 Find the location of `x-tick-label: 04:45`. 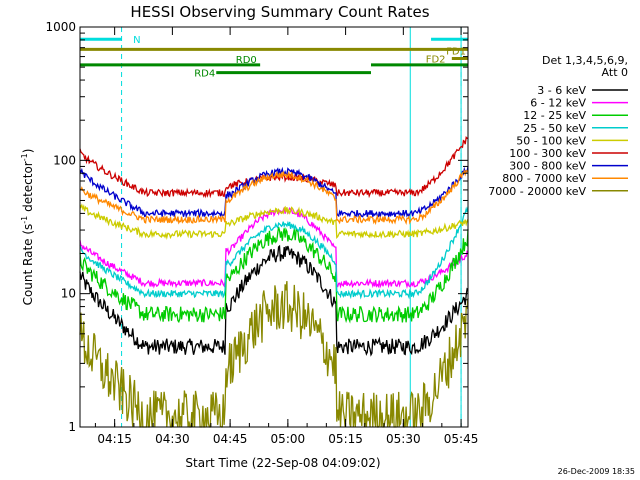

x-tick-label: 04:45 is located at coordinates (230, 439).